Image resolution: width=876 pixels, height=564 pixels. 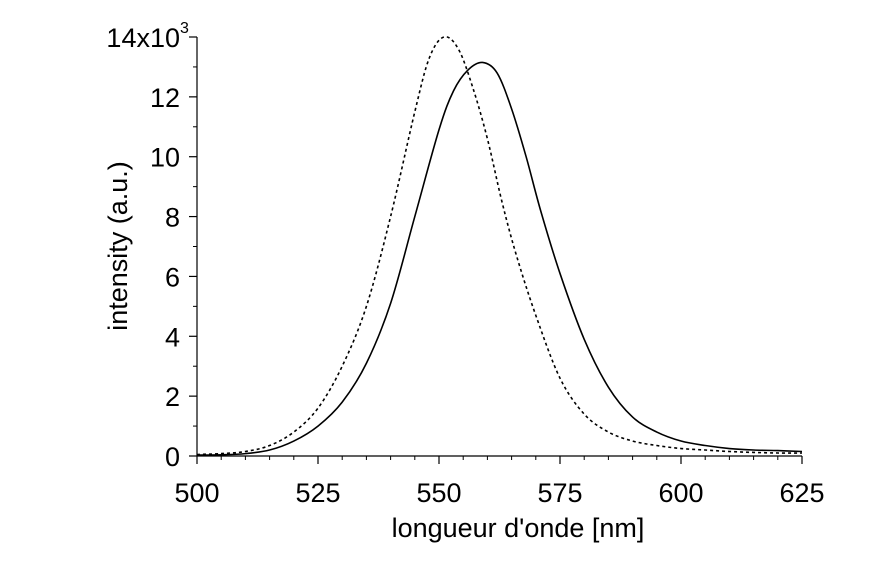 What do you see at coordinates (317, 493) in the screenshot?
I see `x-tick-label: 525` at bounding box center [317, 493].